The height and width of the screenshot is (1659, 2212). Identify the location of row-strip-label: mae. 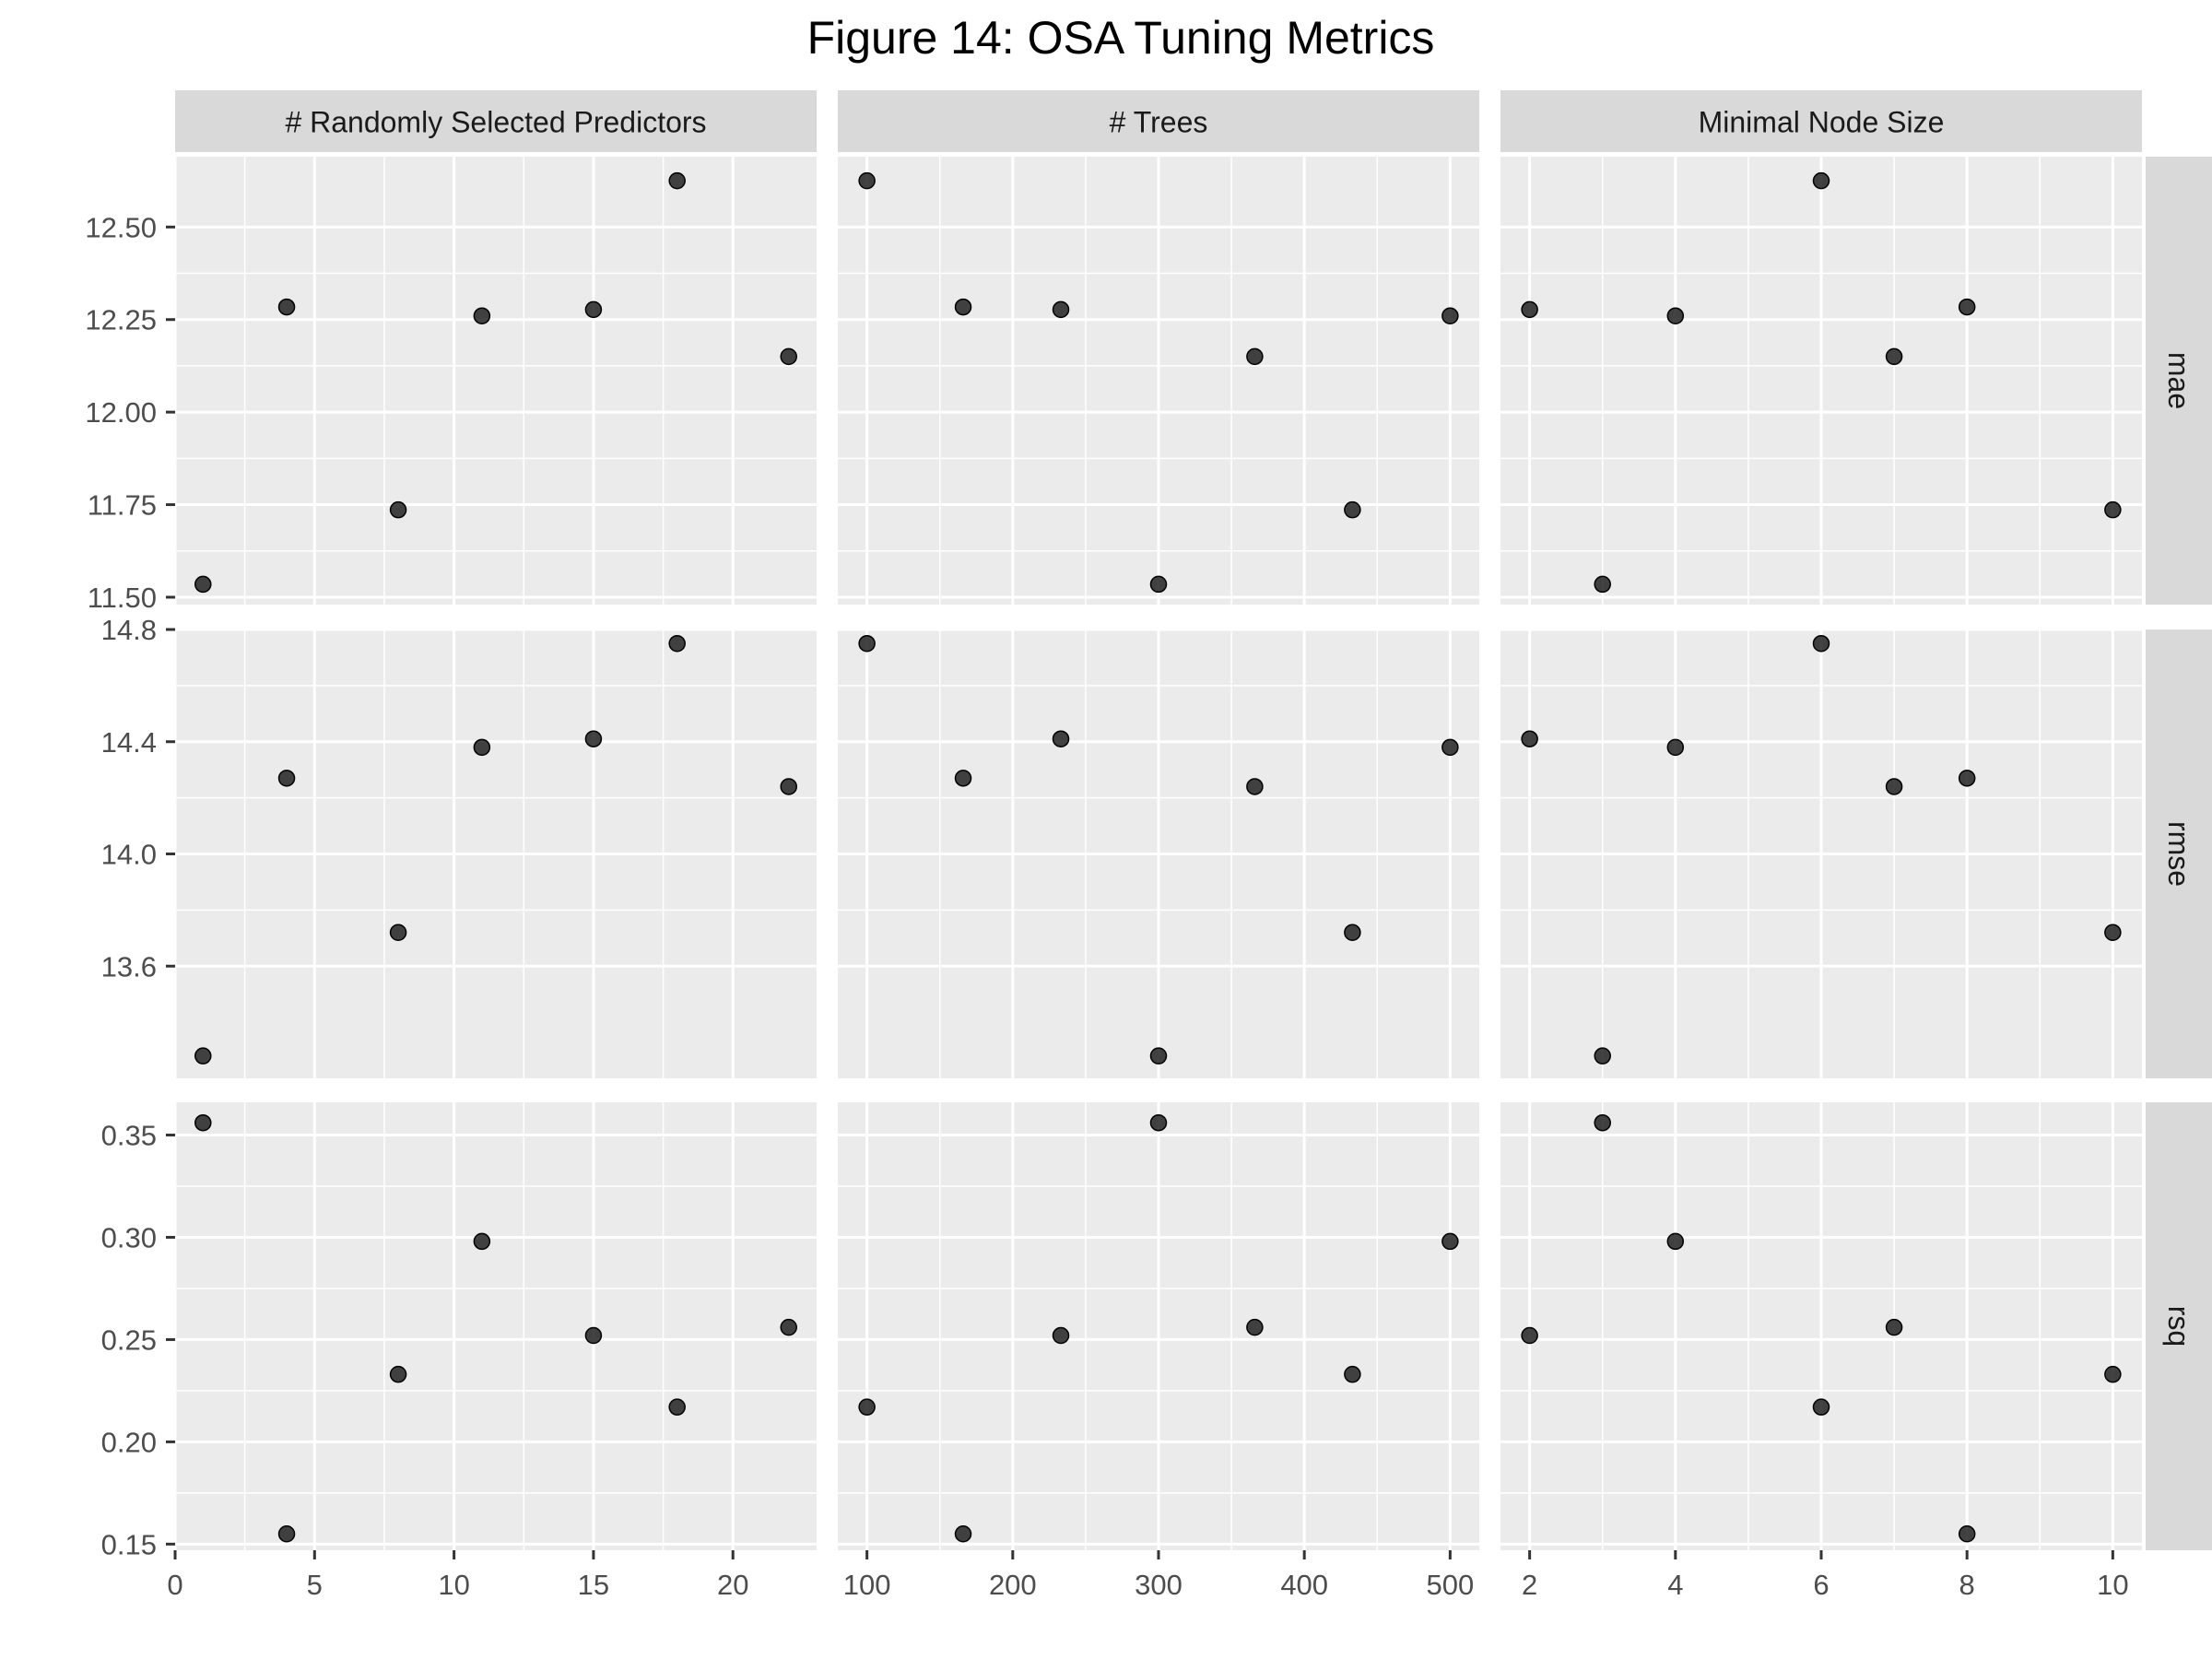
(2178, 380).